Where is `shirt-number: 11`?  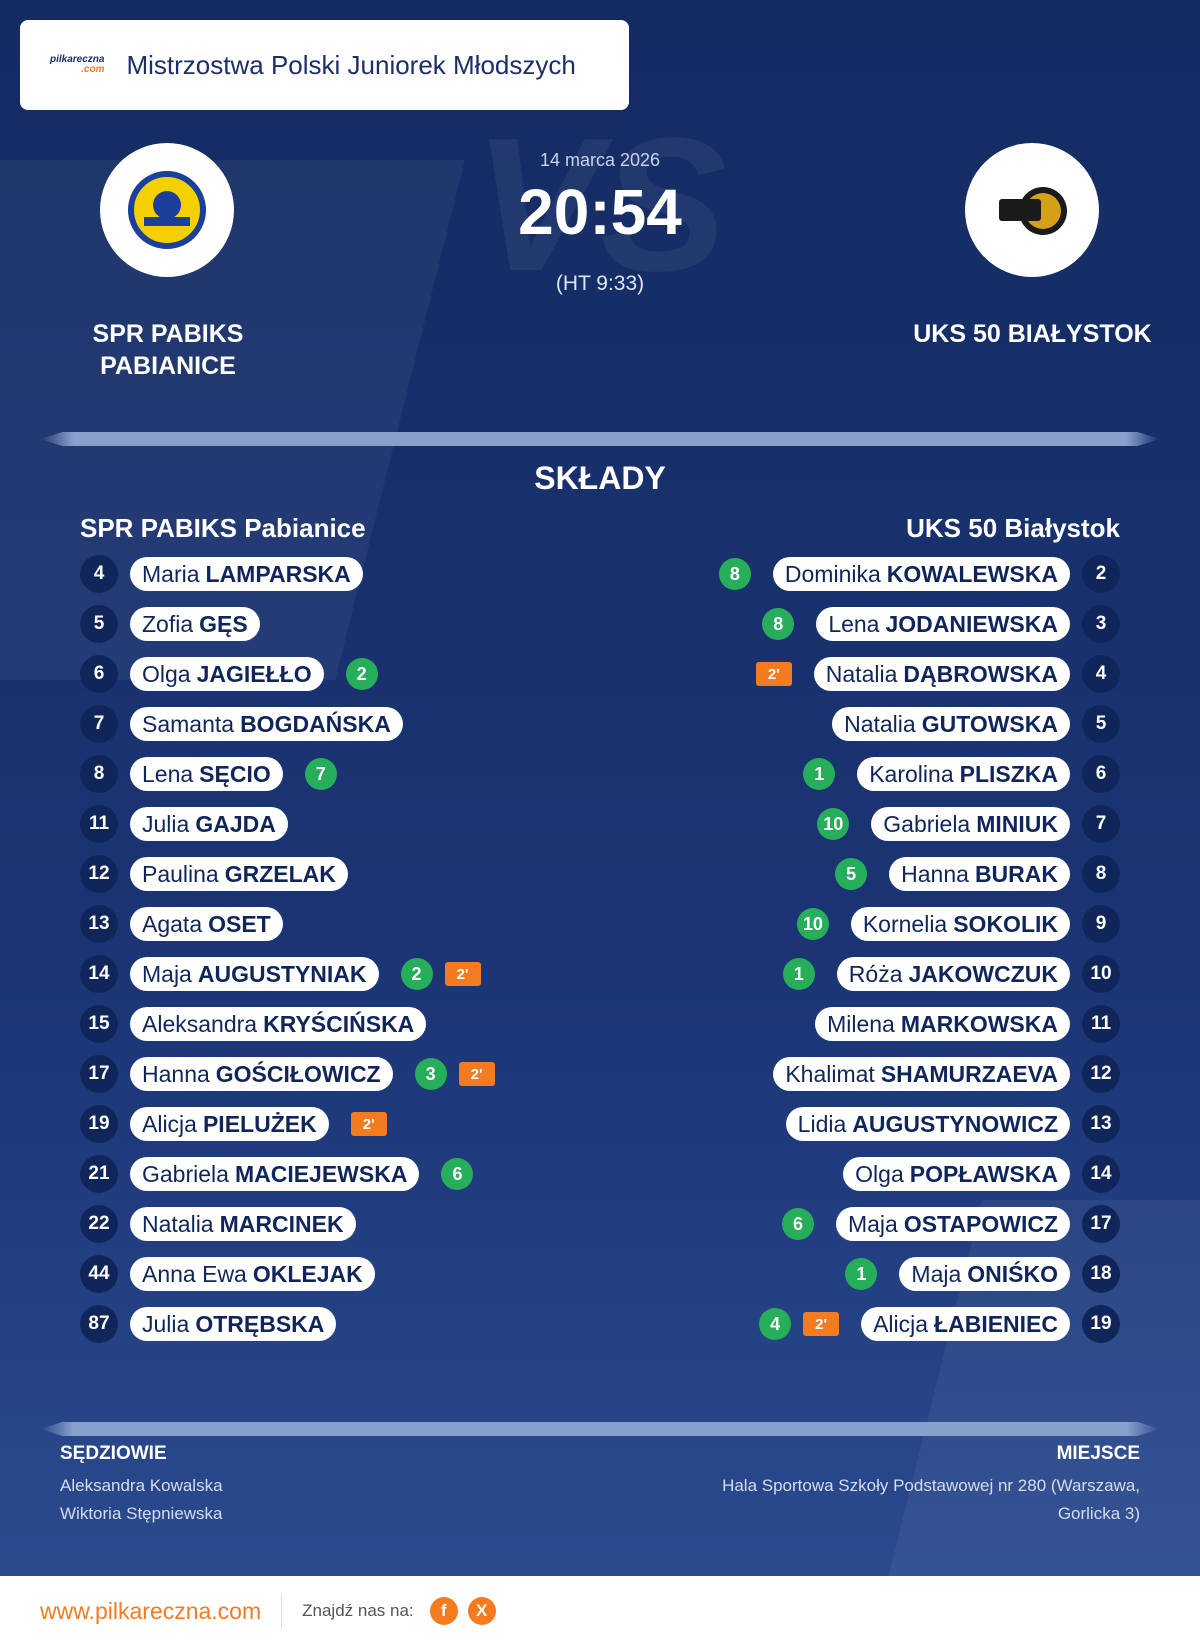 shirt-number: 11 is located at coordinates (1101, 1024).